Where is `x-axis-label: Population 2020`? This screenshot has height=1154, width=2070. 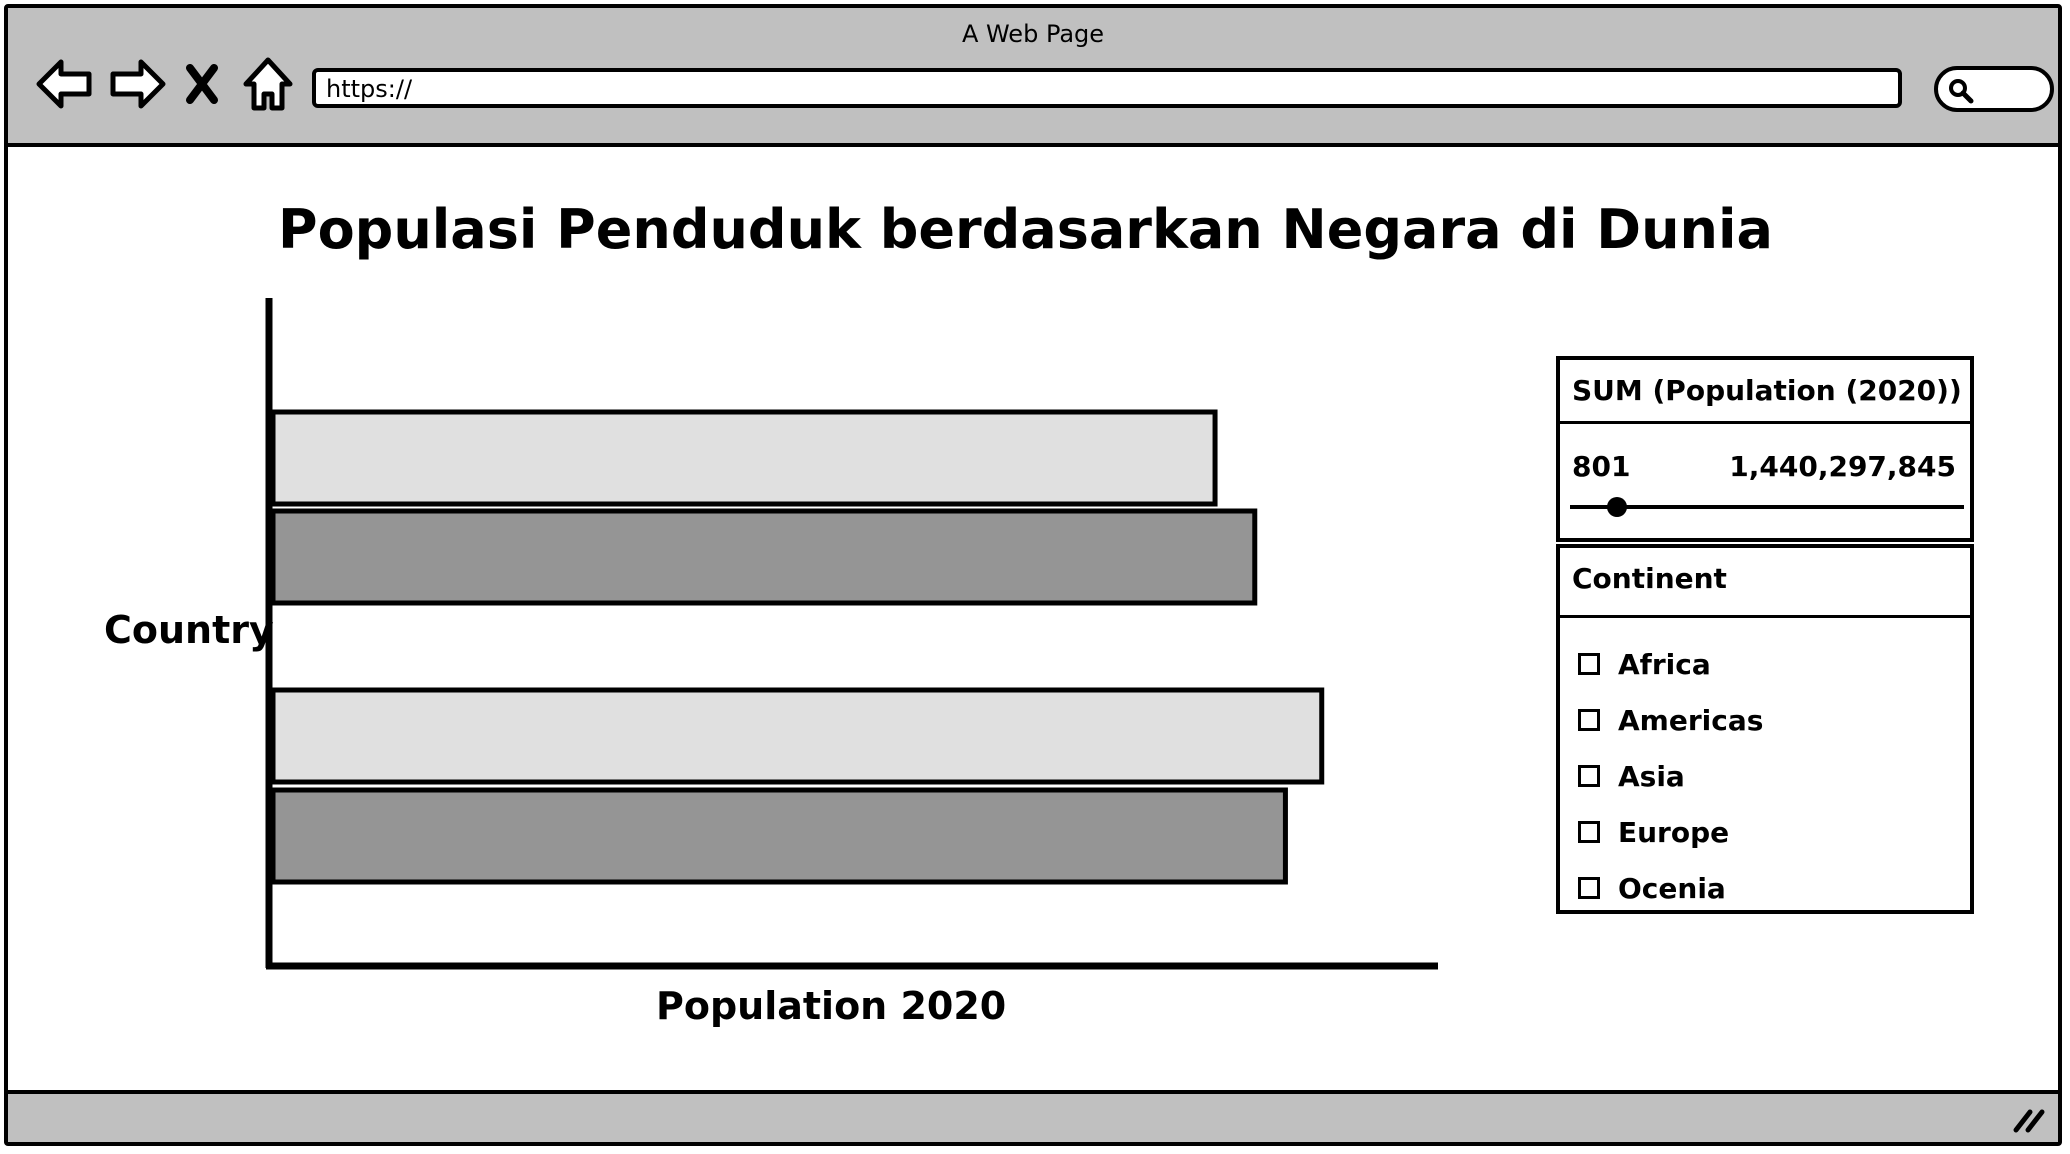 x-axis-label: Population 2020 is located at coordinates (831, 1006).